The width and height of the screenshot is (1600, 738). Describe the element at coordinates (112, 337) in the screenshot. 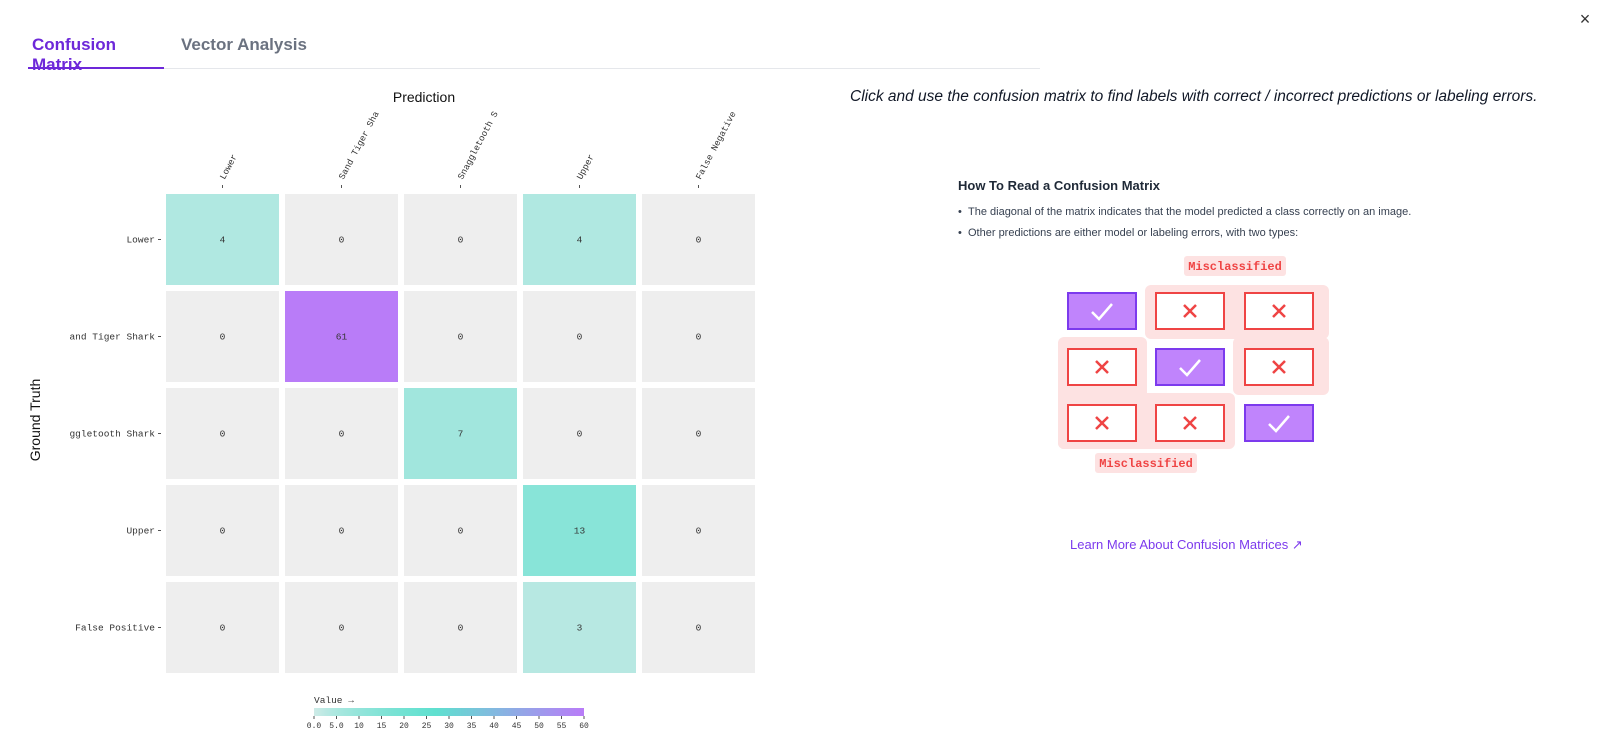

I see `y-tick-label: and Tiger Shark` at that location.